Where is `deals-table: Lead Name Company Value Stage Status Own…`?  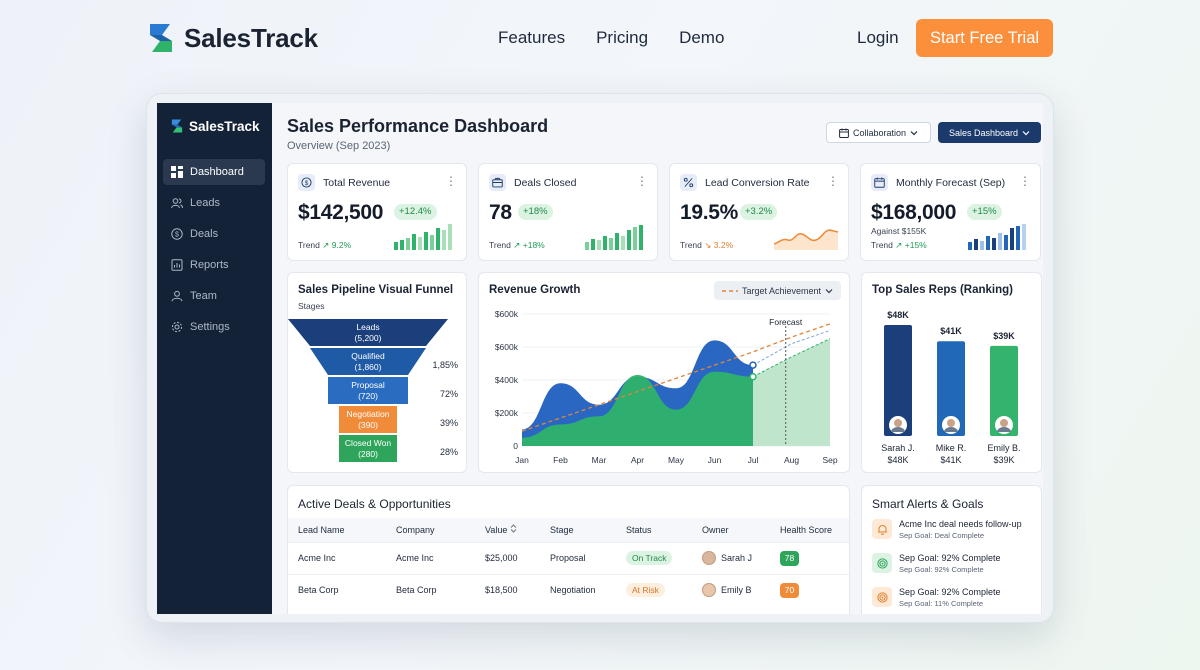 deals-table: Lead Name Company Value Stage Status Own… is located at coordinates (568, 562).